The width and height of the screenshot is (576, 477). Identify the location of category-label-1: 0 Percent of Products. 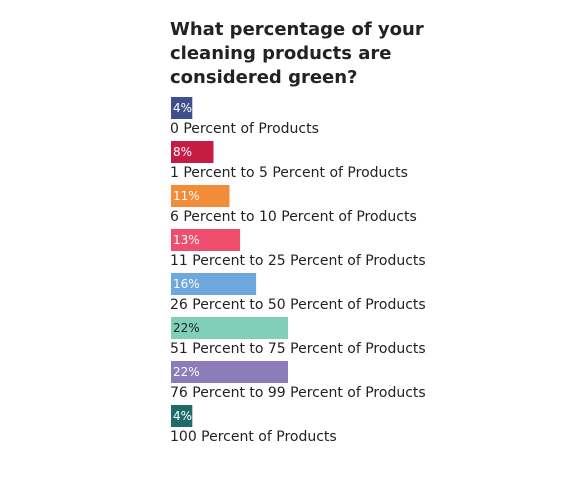
(244, 129).